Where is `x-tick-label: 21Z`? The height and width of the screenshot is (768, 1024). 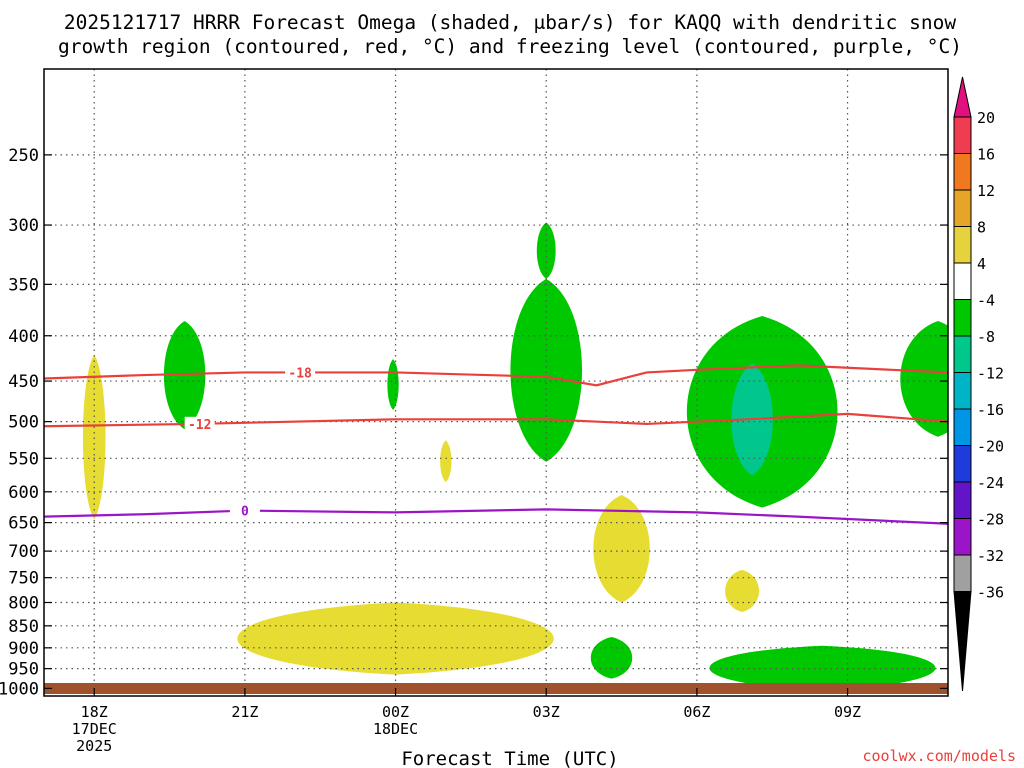 x-tick-label: 21Z is located at coordinates (244, 712).